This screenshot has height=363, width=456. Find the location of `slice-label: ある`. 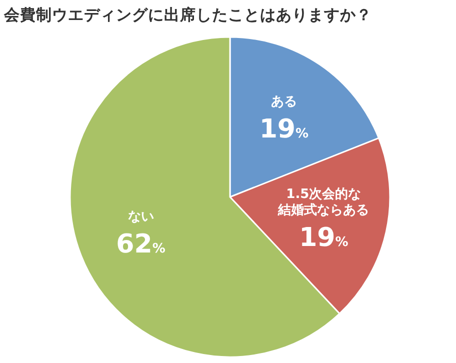

slice-label: ある is located at coordinates (283, 102).